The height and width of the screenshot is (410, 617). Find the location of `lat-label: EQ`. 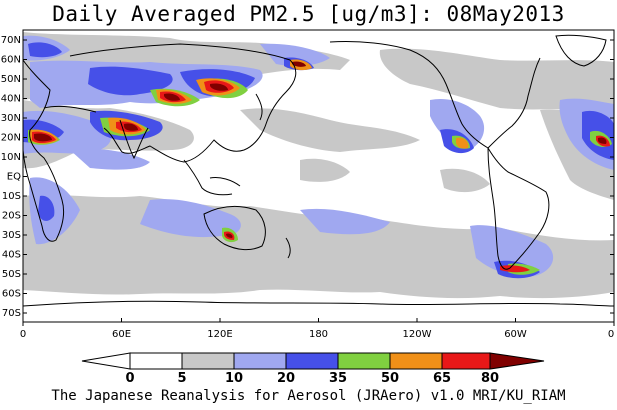

lat-label: EQ is located at coordinates (14, 177).